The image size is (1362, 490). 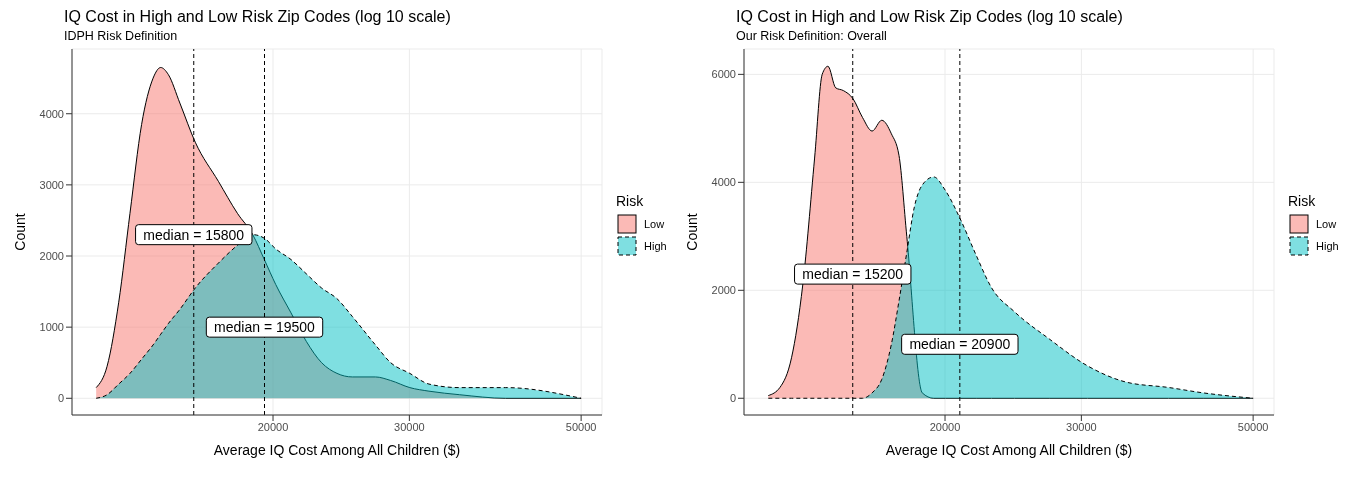 I want to click on y-tick-label: 1000, so click(x=51, y=327).